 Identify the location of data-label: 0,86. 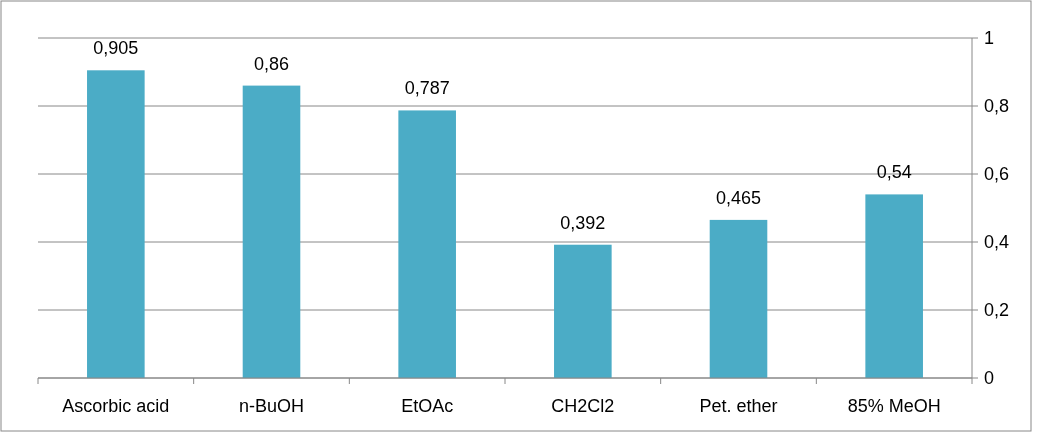
(271, 63).